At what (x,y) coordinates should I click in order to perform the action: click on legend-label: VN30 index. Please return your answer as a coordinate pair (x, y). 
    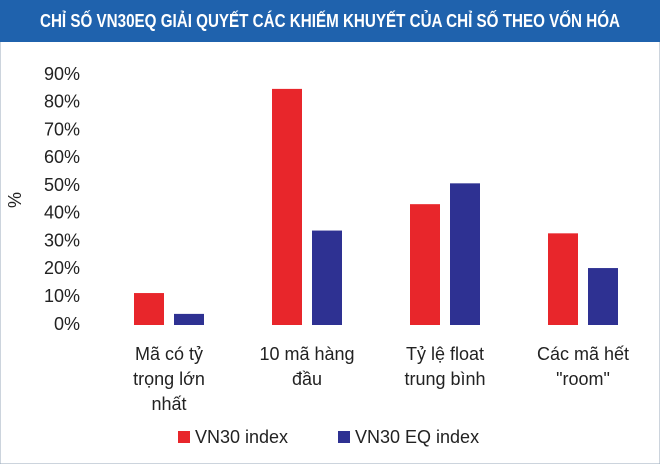
    Looking at the image, I should click on (241, 437).